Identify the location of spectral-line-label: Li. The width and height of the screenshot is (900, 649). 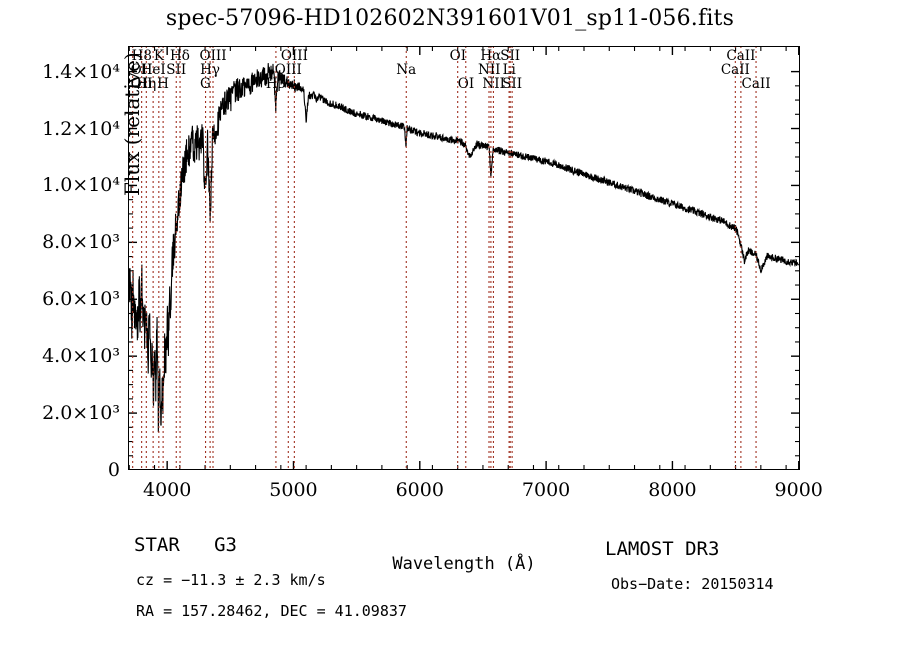
(509, 70).